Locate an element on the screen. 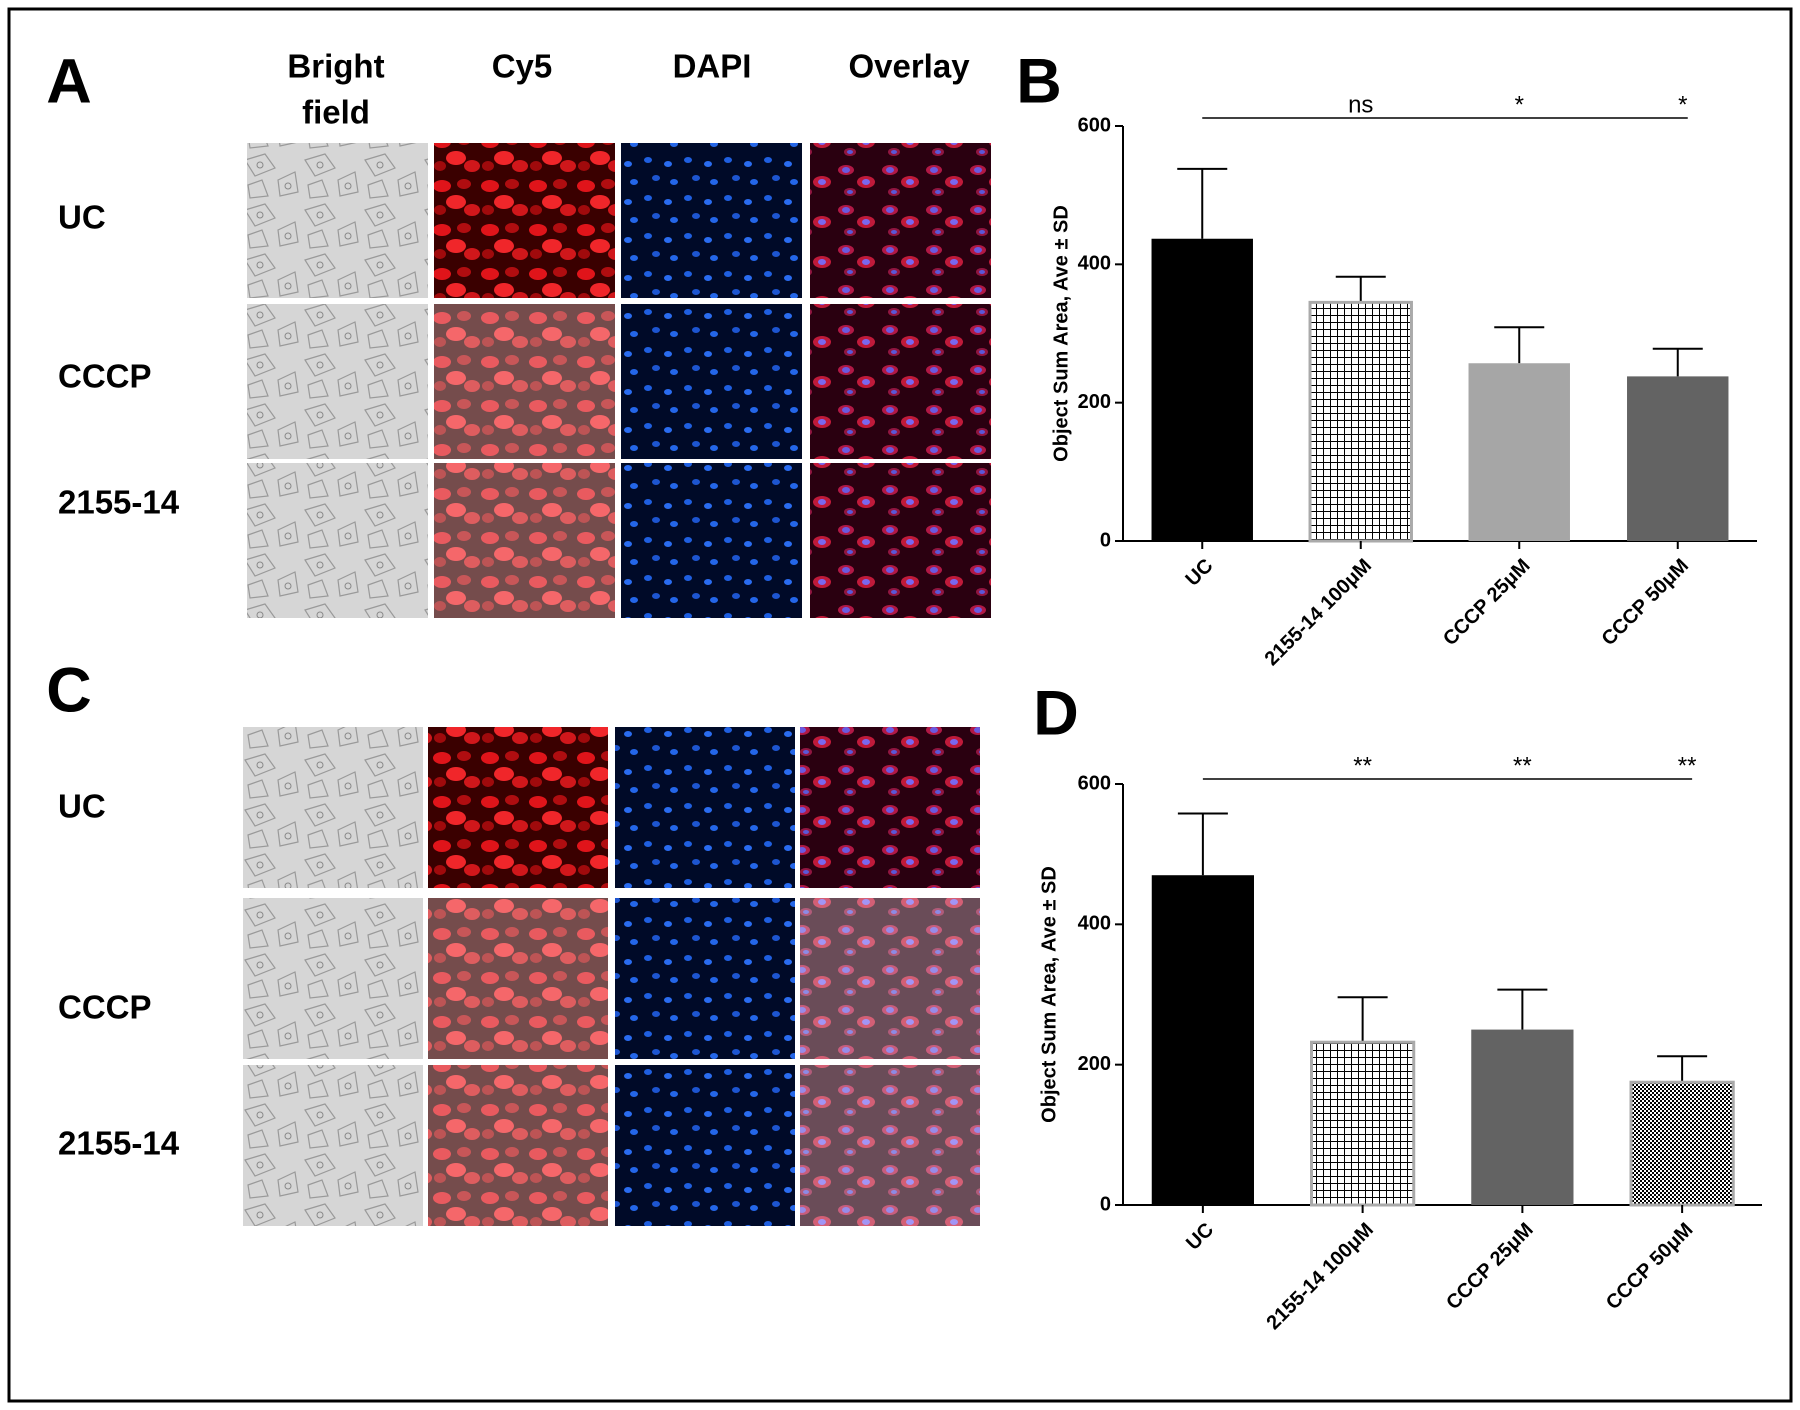  column-header: Overlay is located at coordinates (909, 66).